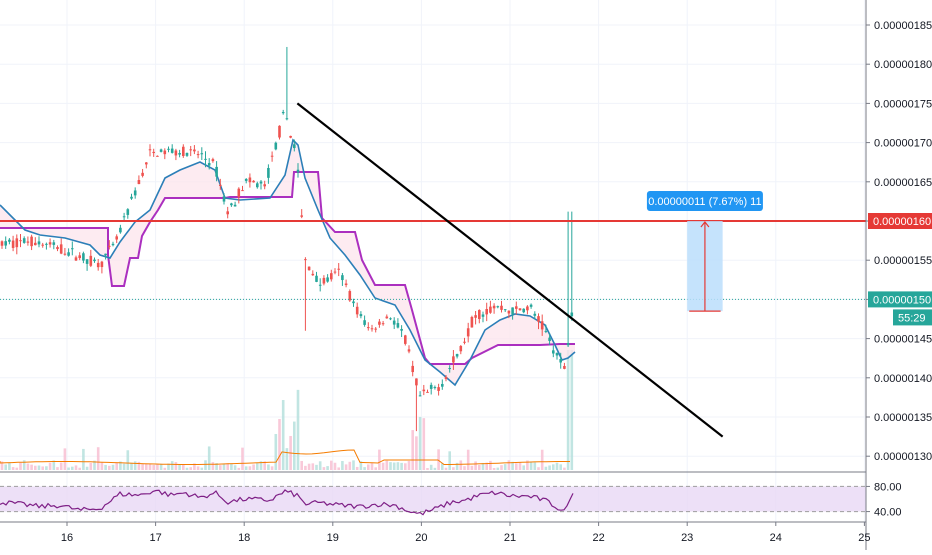 This screenshot has width=932, height=555. What do you see at coordinates (510, 538) in the screenshot?
I see `x-tick-label: 21` at bounding box center [510, 538].